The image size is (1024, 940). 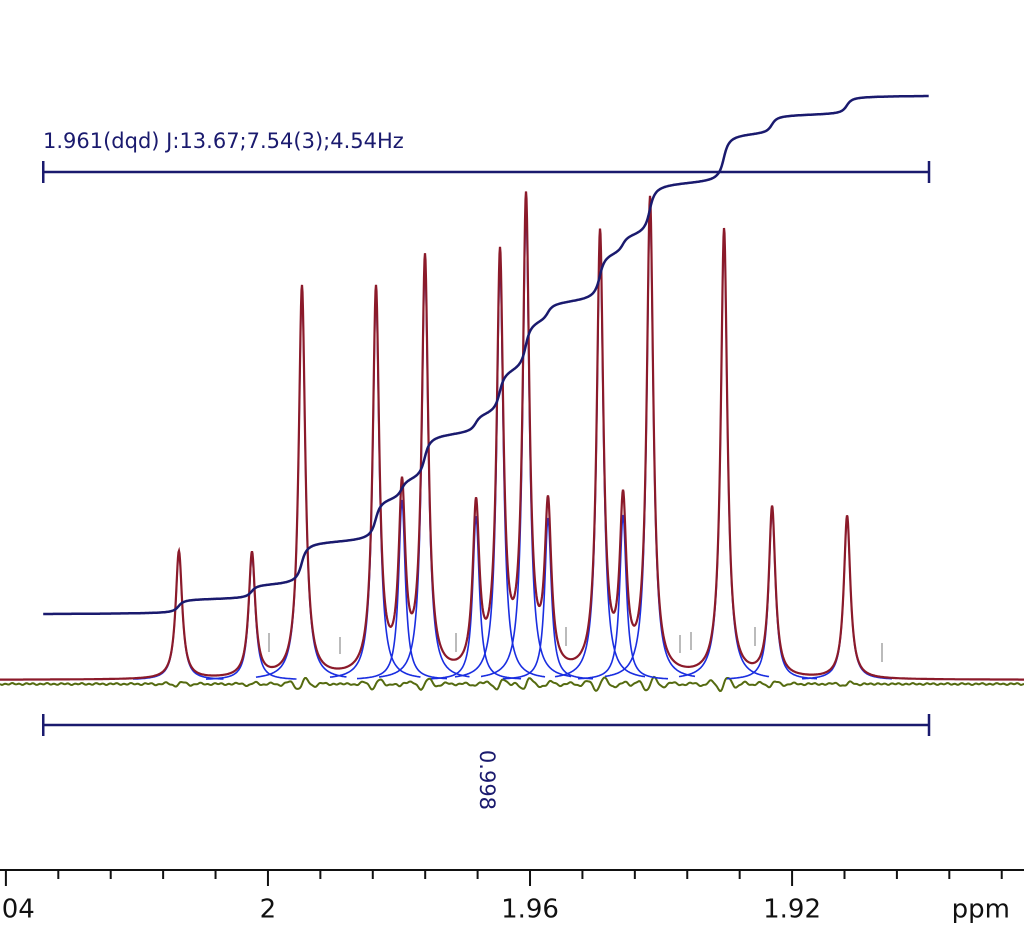 What do you see at coordinates (512, 684) in the screenshot?
I see `residual` at bounding box center [512, 684].